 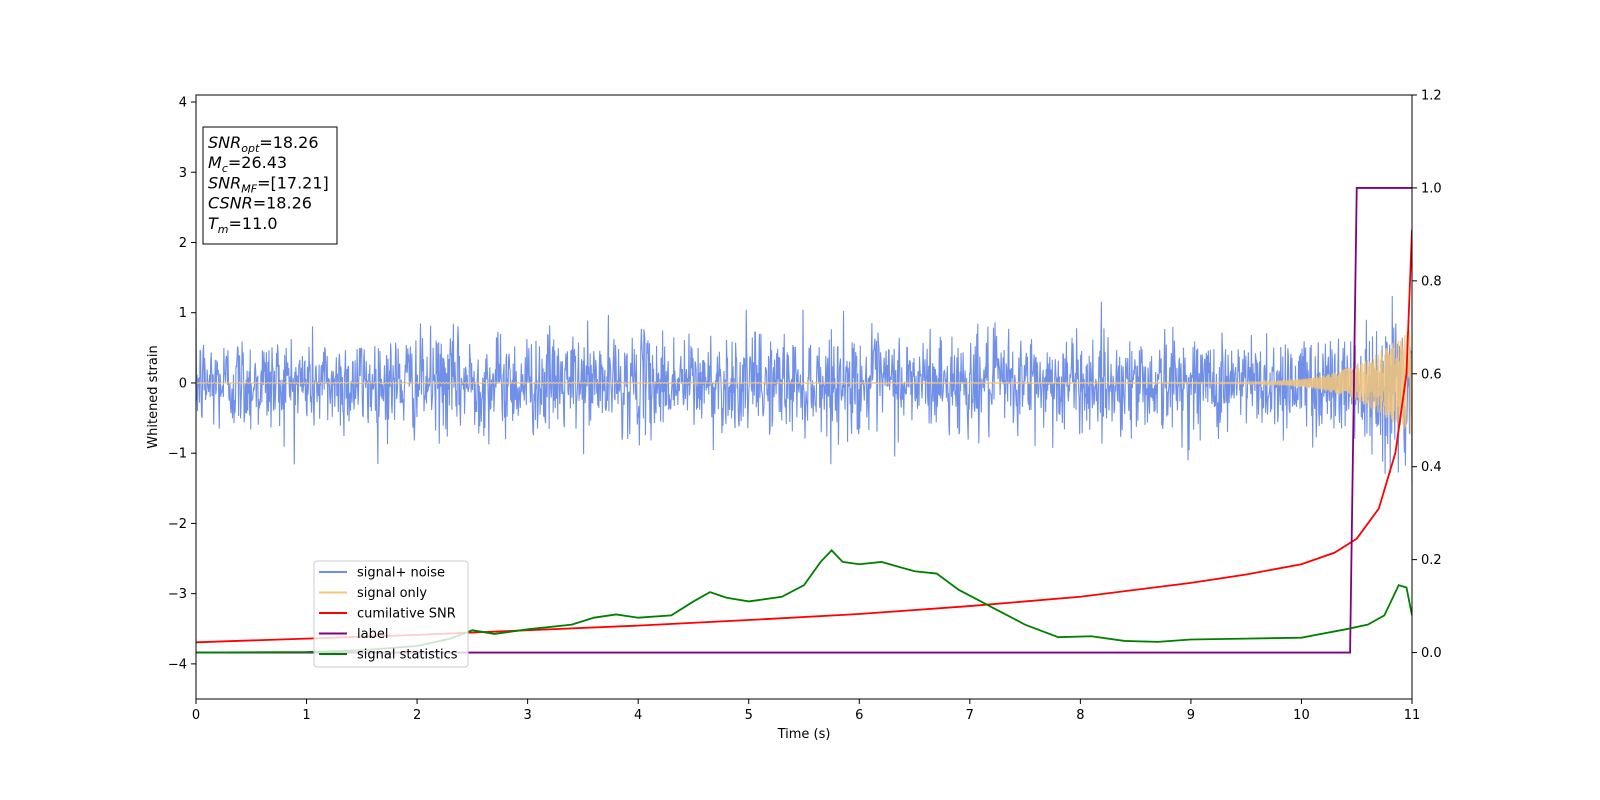 What do you see at coordinates (1431, 560) in the screenshot?
I see `y-right-tick-label: 0.2` at bounding box center [1431, 560].